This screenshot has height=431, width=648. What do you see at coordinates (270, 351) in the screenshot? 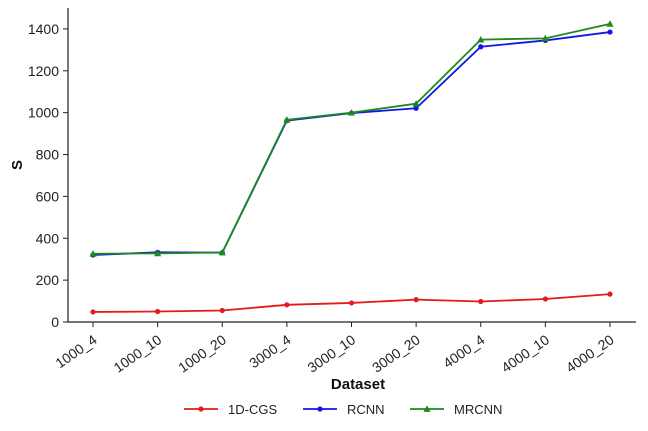
I see `x-tick-label: 3000_4` at bounding box center [270, 351].